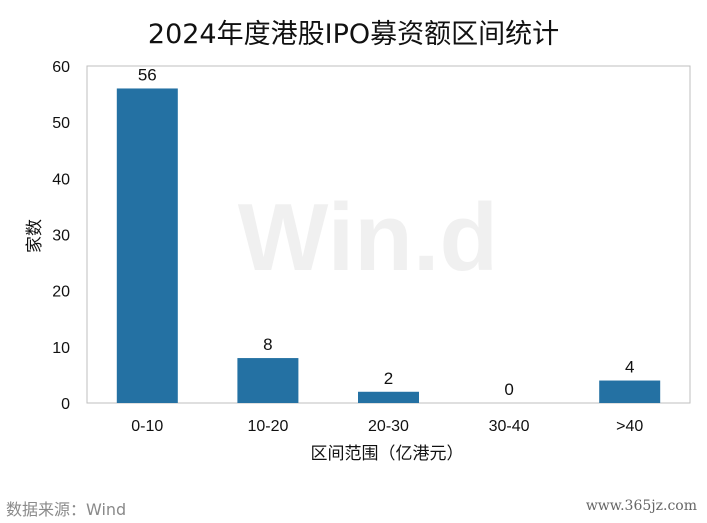 Image resolution: width=707 pixels, height=523 pixels. I want to click on bar-value-label: 8, so click(267, 344).